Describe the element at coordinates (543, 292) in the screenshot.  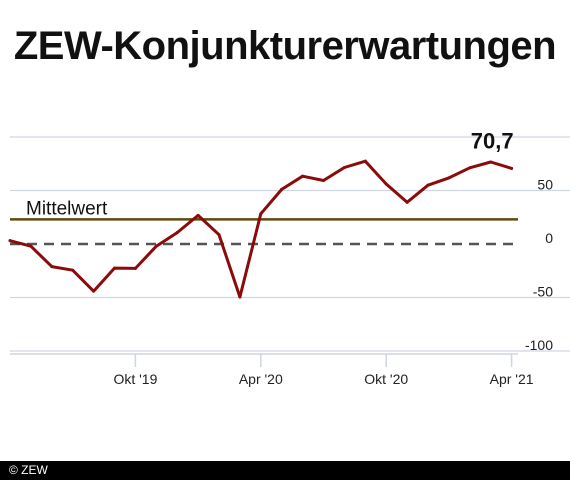
I see `y-tick-label: -50` at that location.